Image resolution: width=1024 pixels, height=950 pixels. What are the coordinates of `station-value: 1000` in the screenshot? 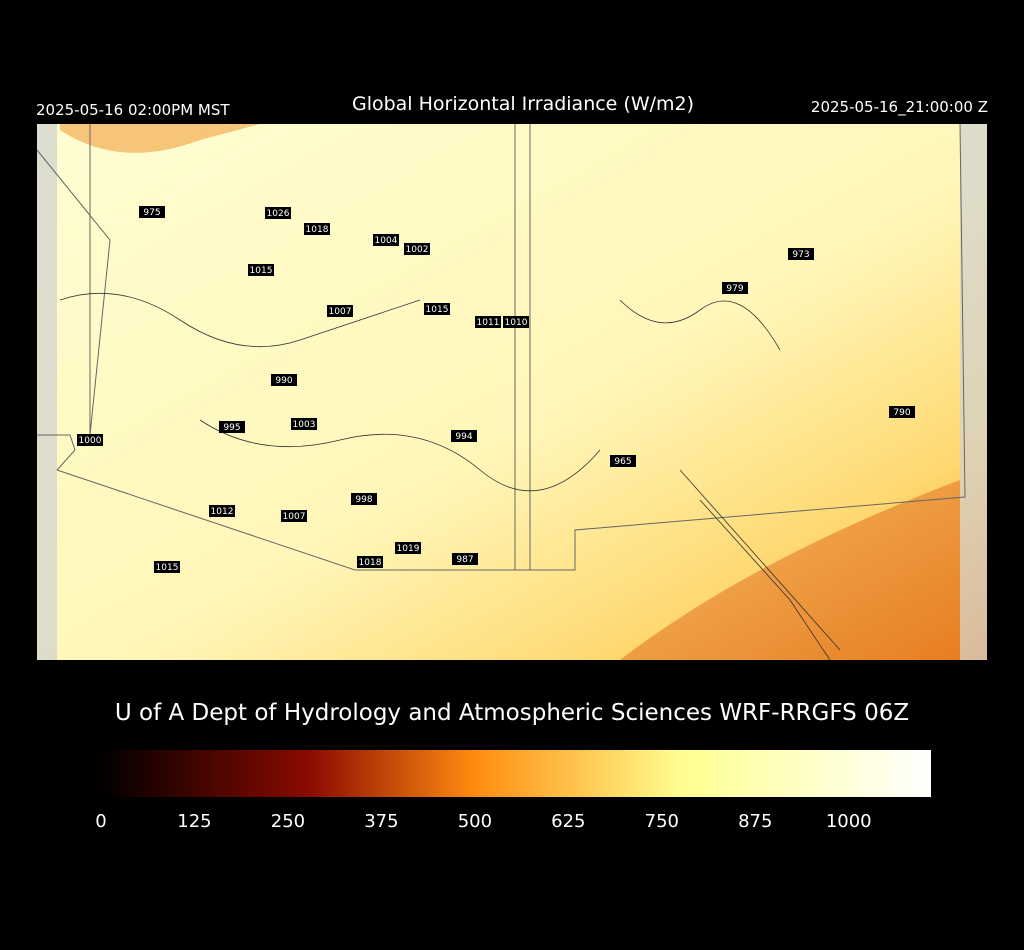 It's located at (90, 441).